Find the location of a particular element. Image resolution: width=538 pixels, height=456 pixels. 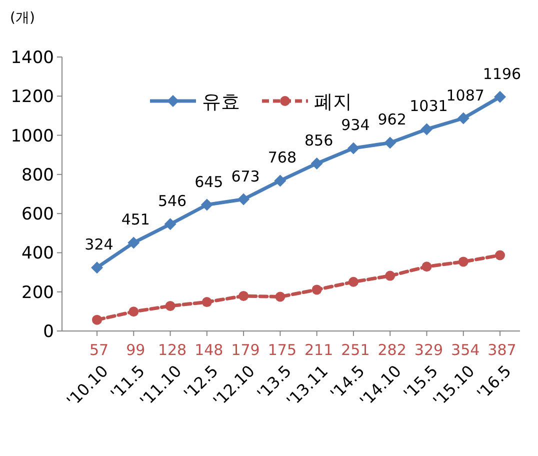

data-label: 324 is located at coordinates (99, 245).